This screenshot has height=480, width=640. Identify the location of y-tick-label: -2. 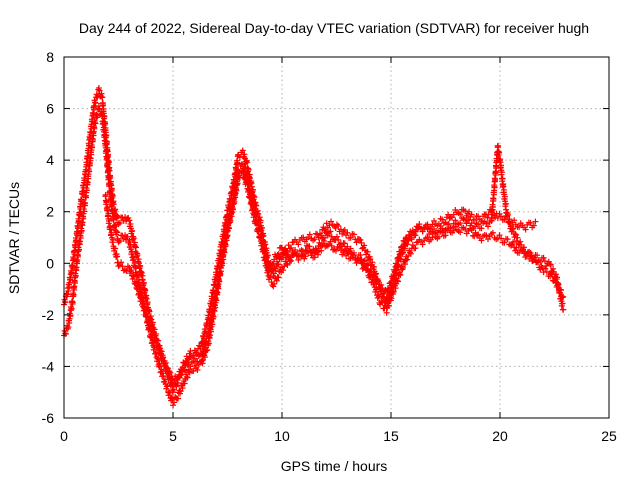
(48, 315).